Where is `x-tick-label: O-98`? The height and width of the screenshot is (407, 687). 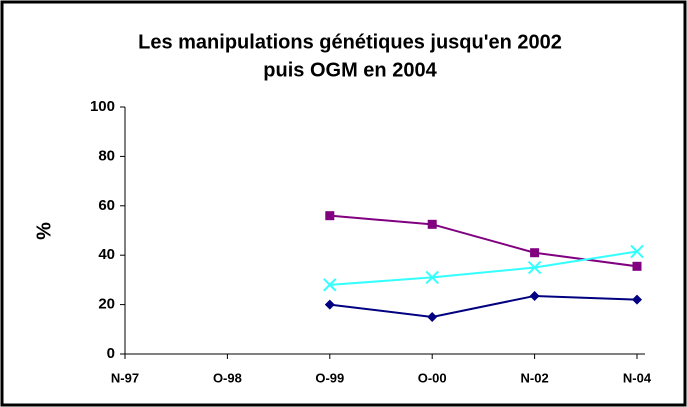 x-tick-label: O-98 is located at coordinates (227, 377).